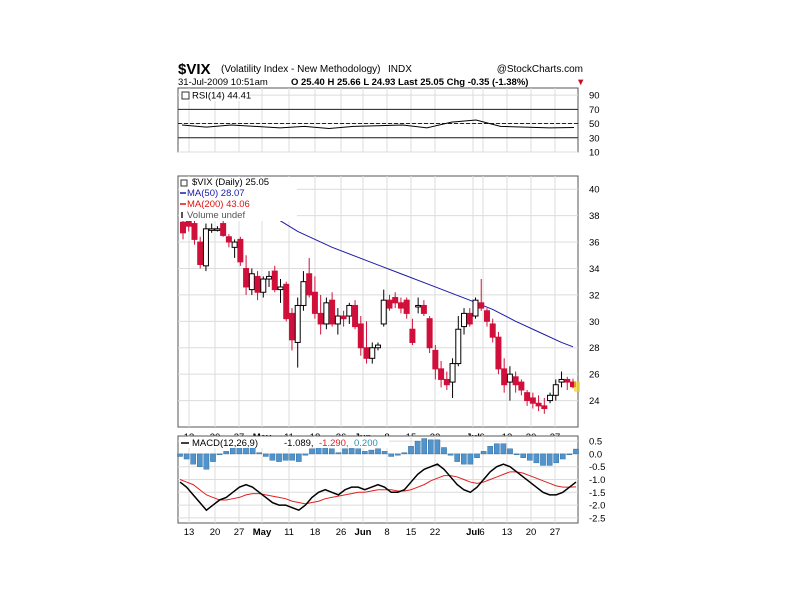 The width and height of the screenshot is (800, 600). I want to click on macd-tick-label: -2.5, so click(597, 518).